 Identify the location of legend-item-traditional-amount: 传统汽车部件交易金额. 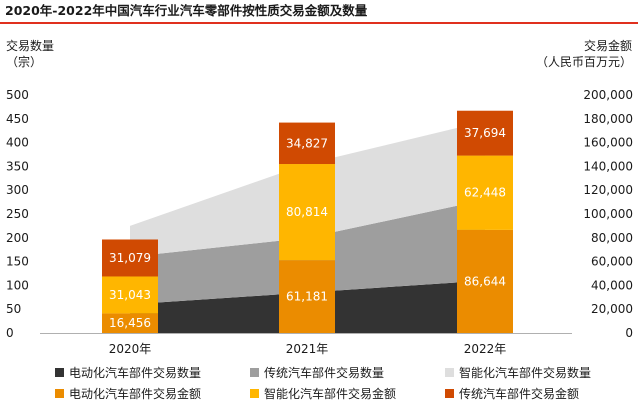
(540, 393).